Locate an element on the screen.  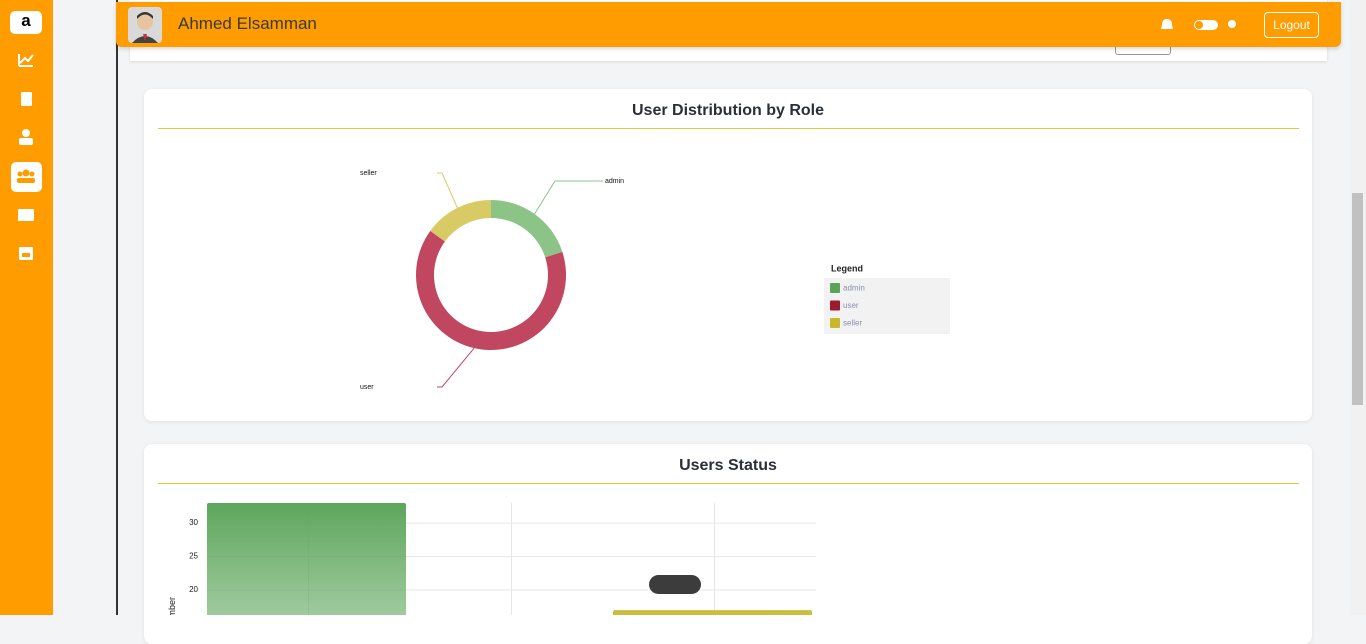
icon-users is located at coordinates (26, 173).